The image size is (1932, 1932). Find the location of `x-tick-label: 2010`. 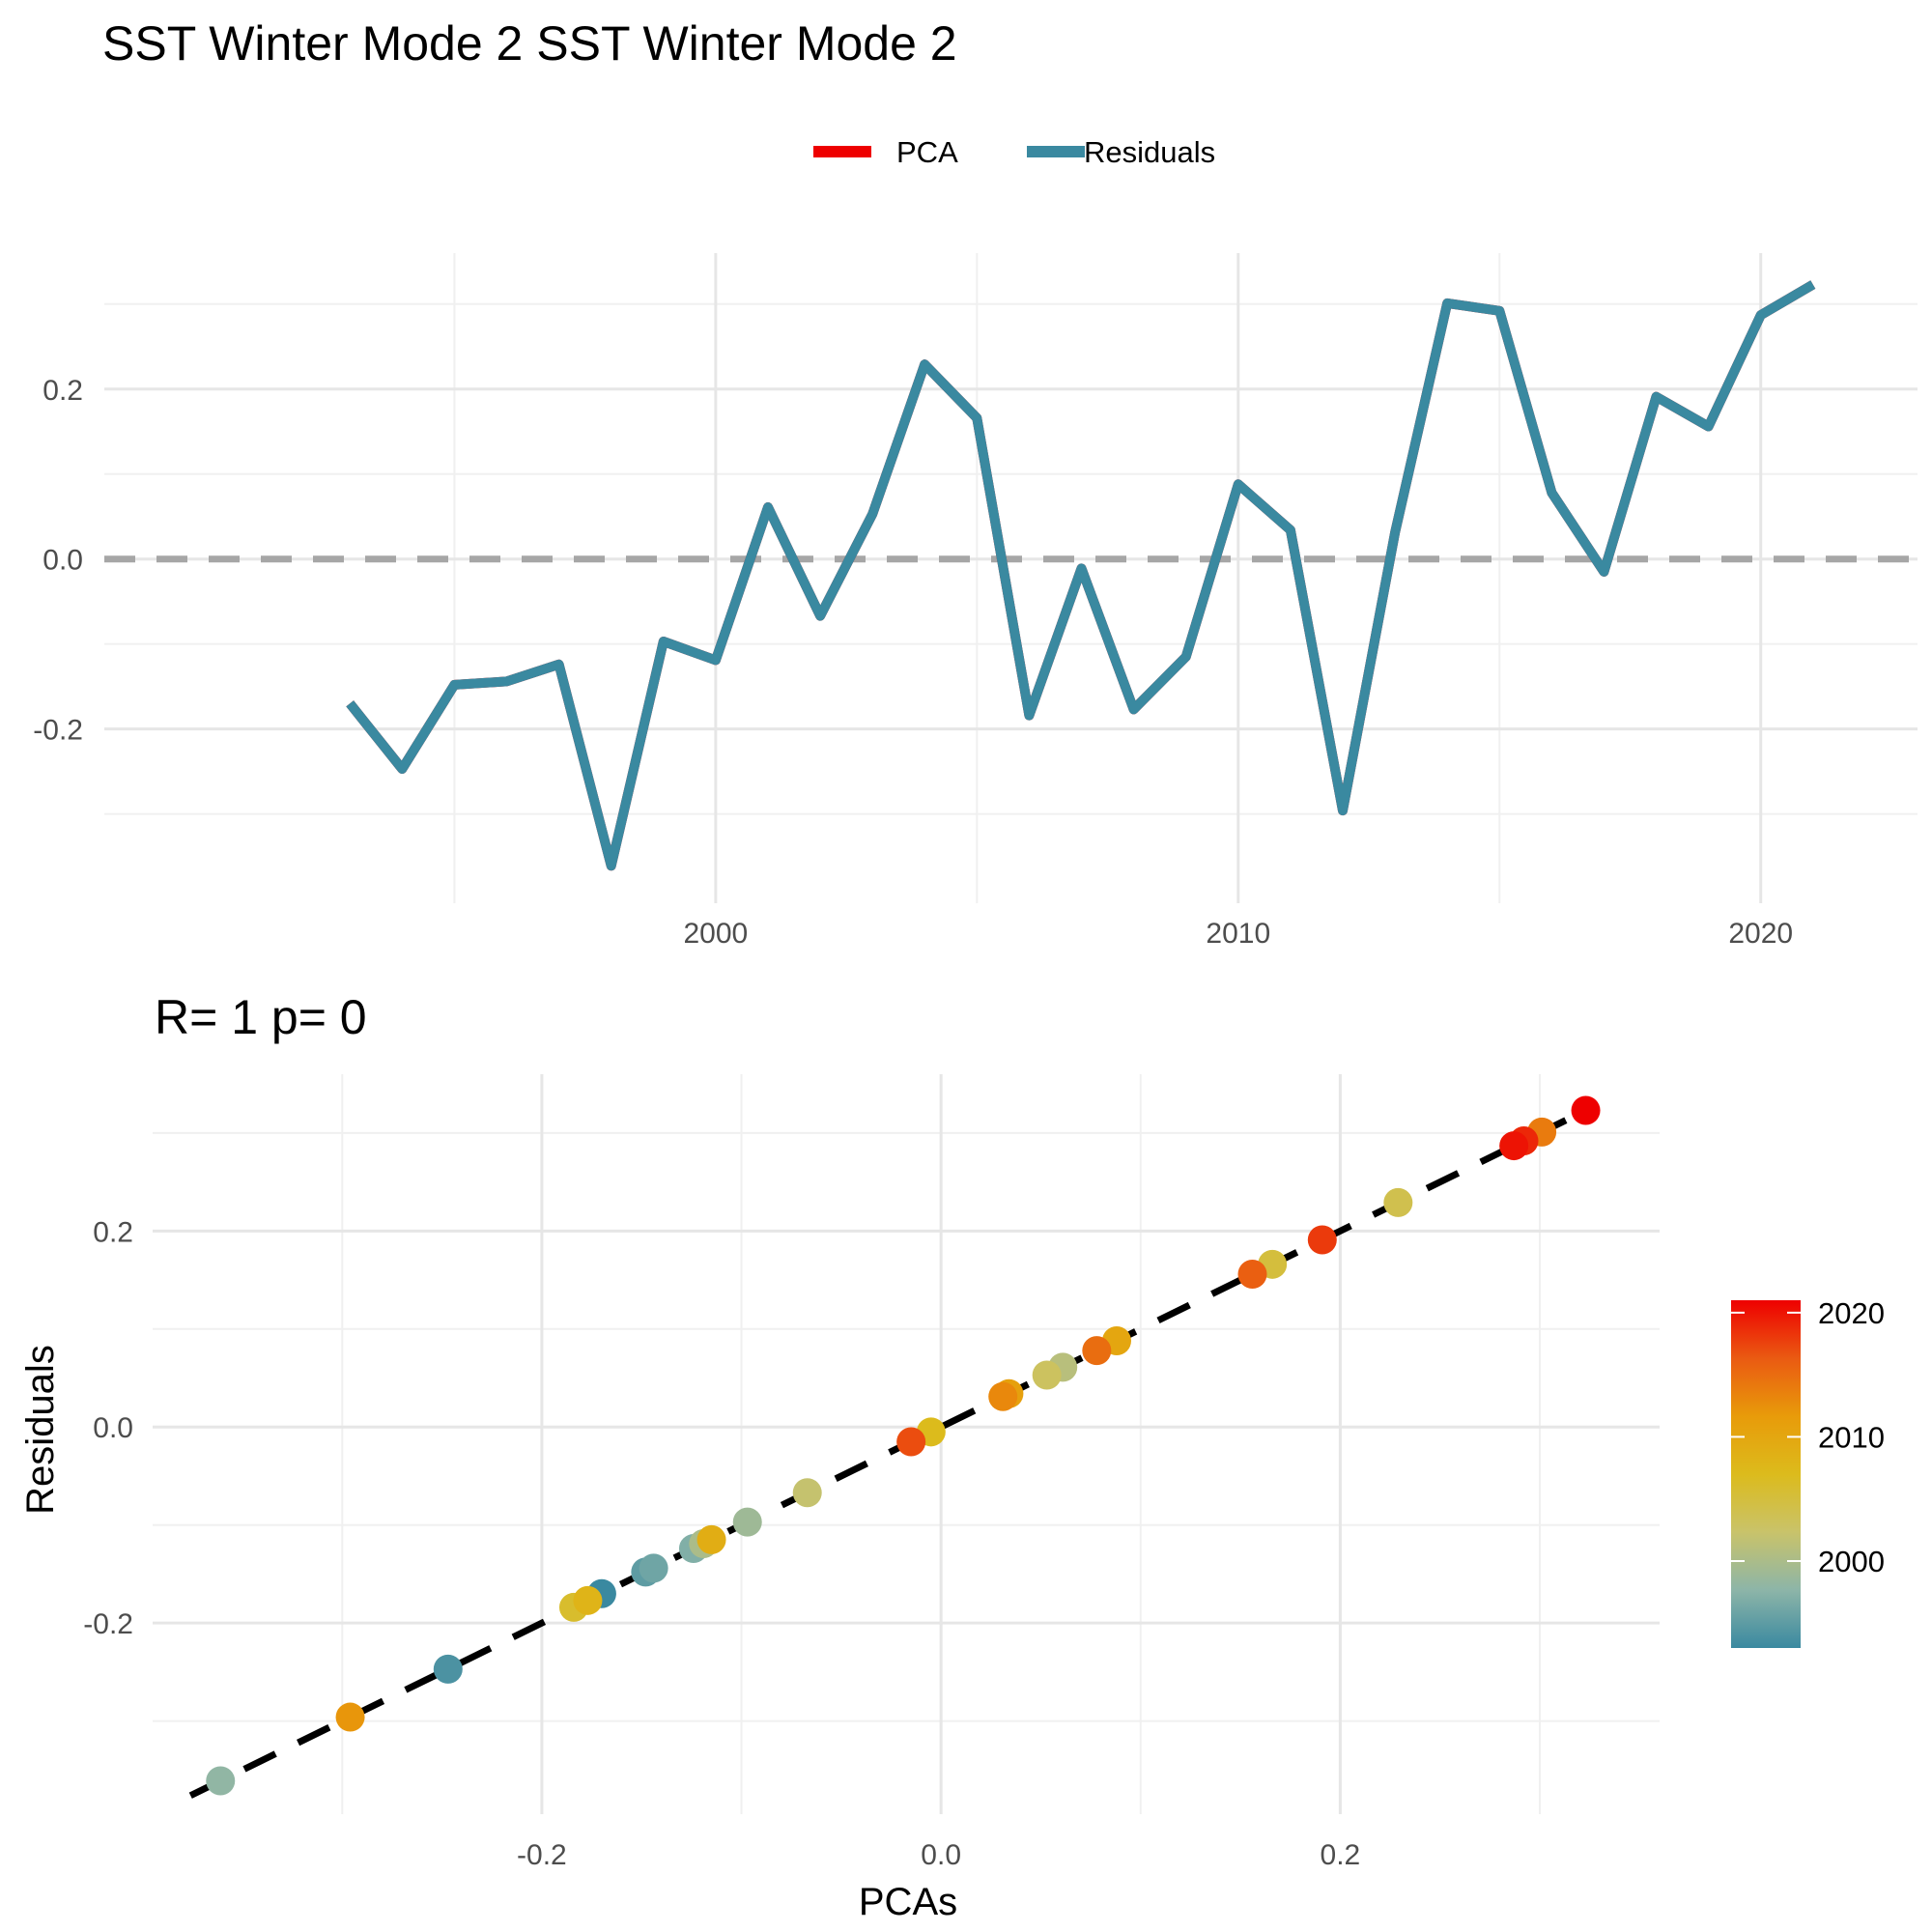

x-tick-label: 2010 is located at coordinates (1238, 934).